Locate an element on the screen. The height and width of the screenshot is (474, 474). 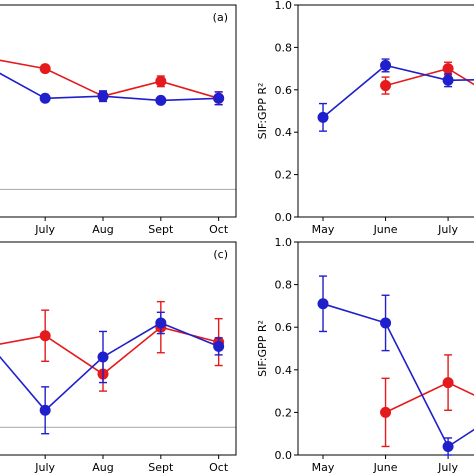
xtick-label-a-3: Sept is located at coordinates (161, 229).